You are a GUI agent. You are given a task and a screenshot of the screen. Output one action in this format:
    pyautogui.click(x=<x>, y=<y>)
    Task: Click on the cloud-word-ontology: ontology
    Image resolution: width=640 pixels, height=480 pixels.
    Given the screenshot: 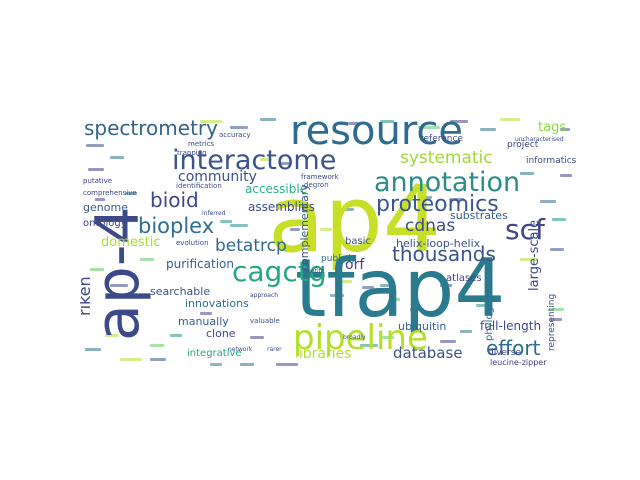 What is the action you would take?
    pyautogui.click(x=105, y=223)
    